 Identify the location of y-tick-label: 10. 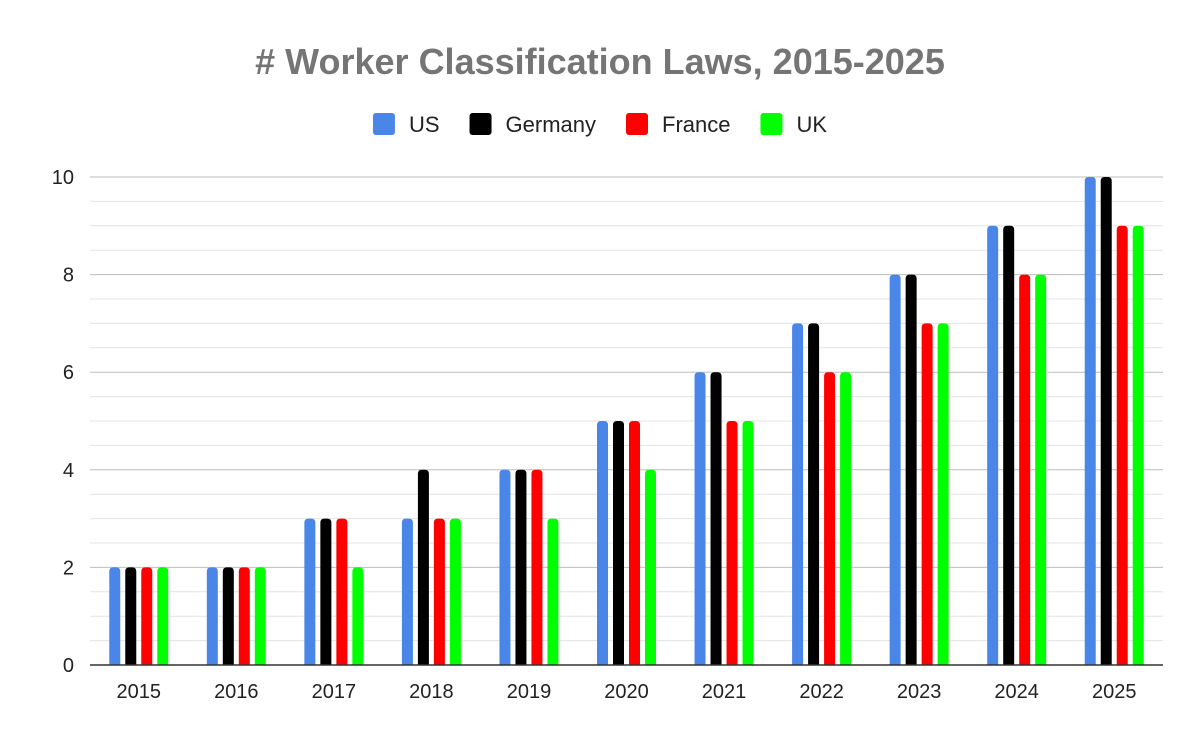
(63, 178).